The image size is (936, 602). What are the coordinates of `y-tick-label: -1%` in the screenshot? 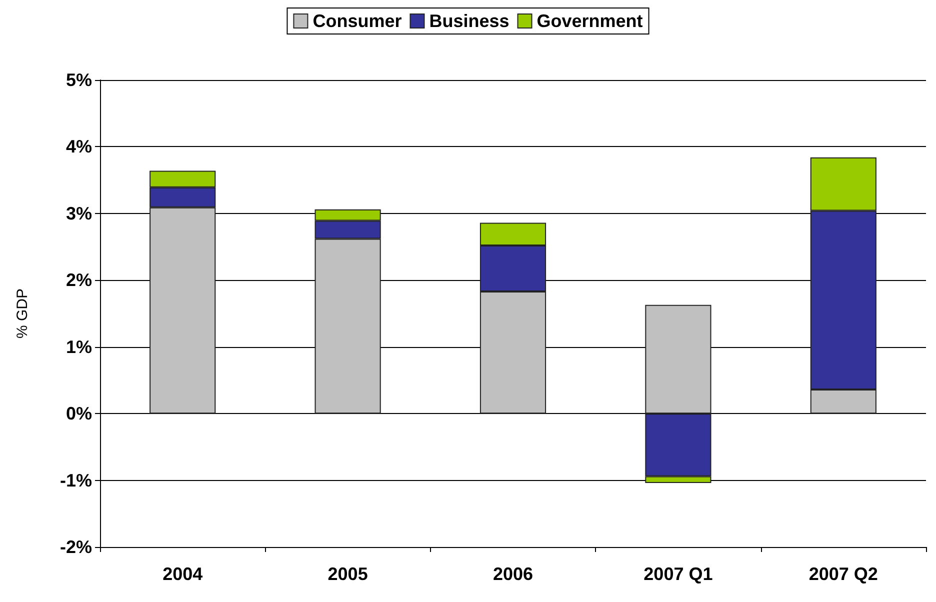 It's located at (76, 480).